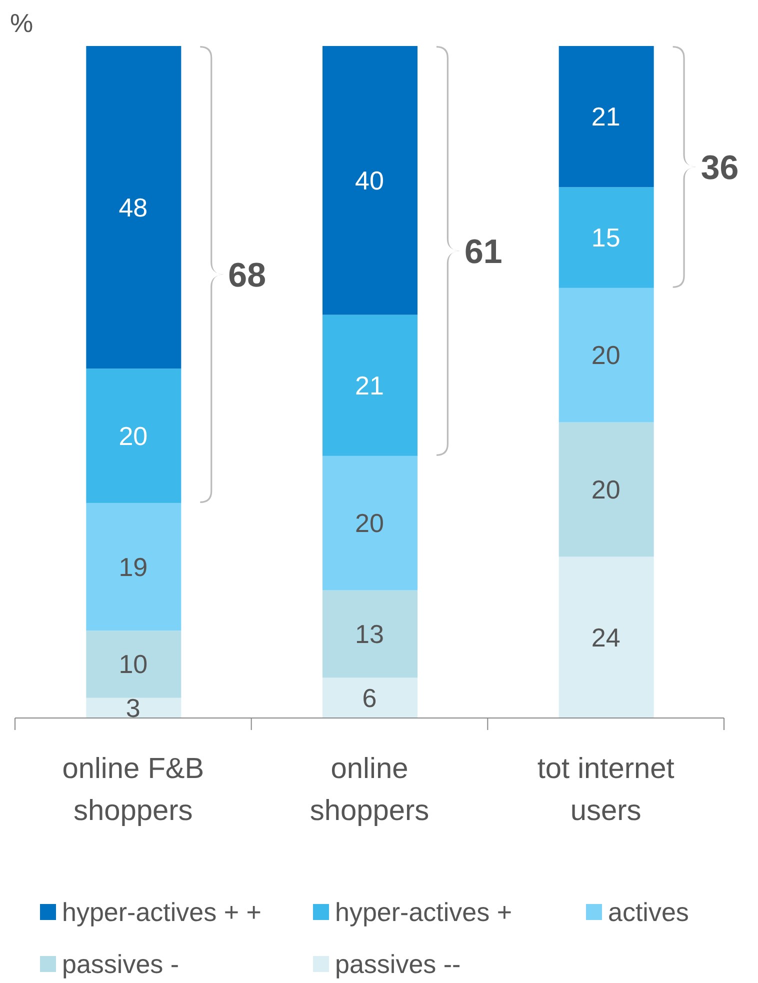 This screenshot has width=758, height=983. Describe the element at coordinates (648, 912) in the screenshot. I see `legend-label: actives` at that location.